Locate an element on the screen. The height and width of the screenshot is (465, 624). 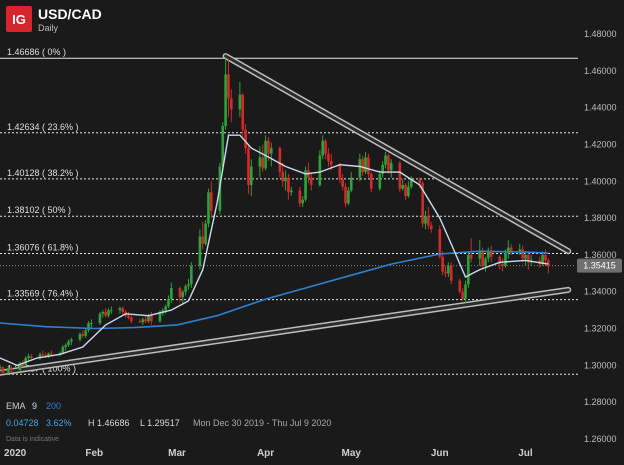
last-price-tag: 1.35415 is located at coordinates (599, 265).